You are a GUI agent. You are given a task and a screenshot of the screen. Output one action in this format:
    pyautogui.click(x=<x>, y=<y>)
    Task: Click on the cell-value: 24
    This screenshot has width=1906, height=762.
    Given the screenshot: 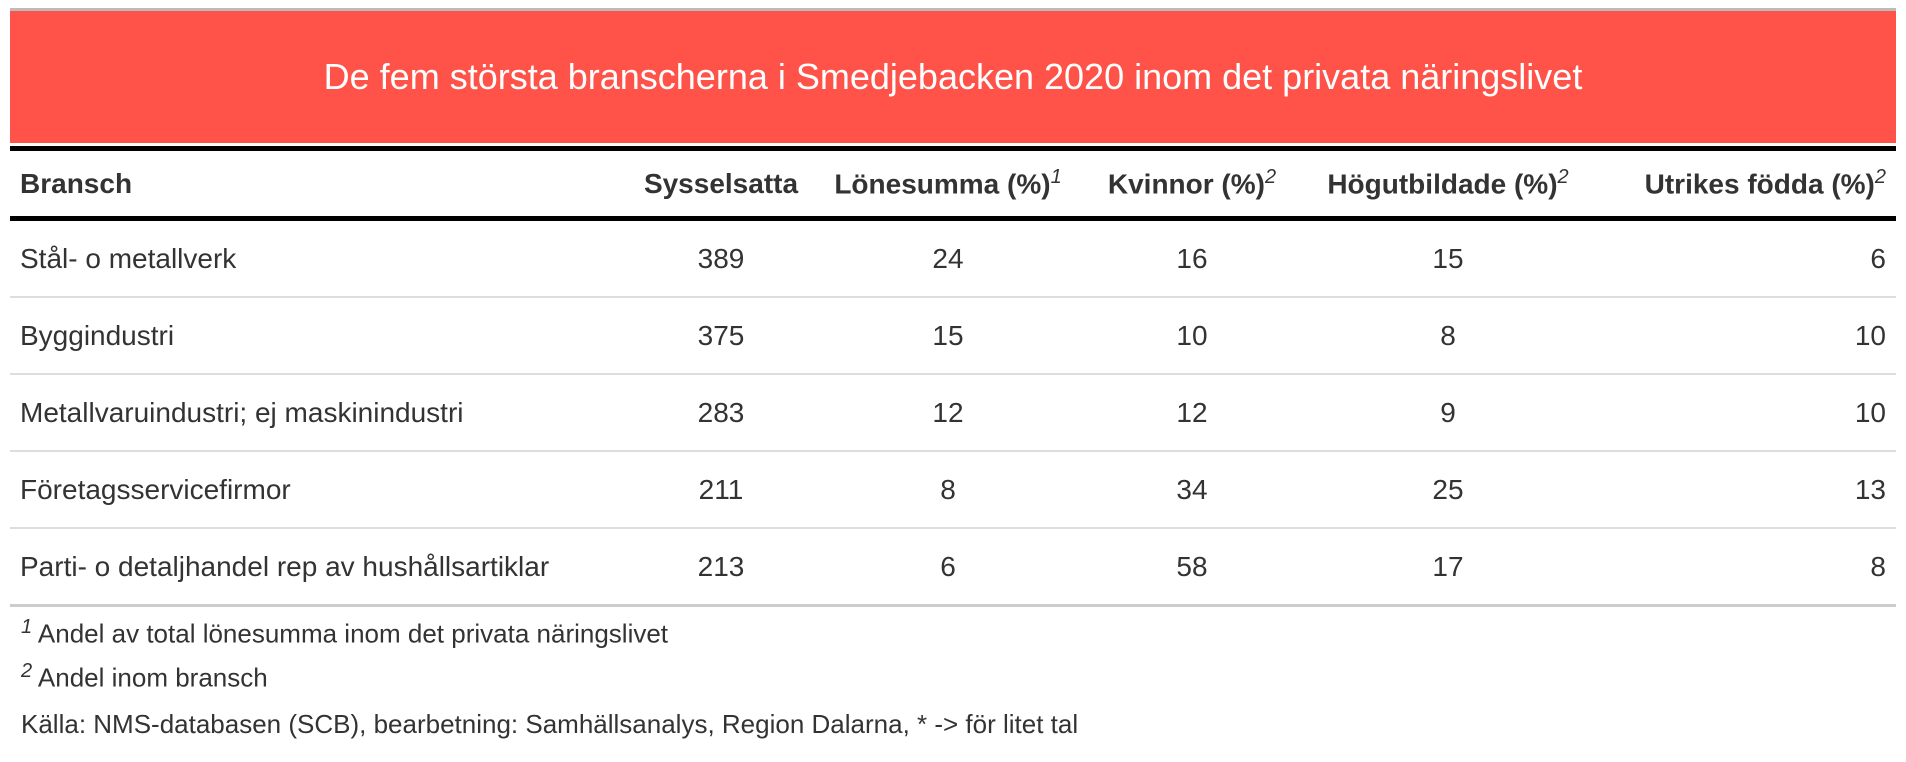 What is the action you would take?
    pyautogui.click(x=948, y=258)
    